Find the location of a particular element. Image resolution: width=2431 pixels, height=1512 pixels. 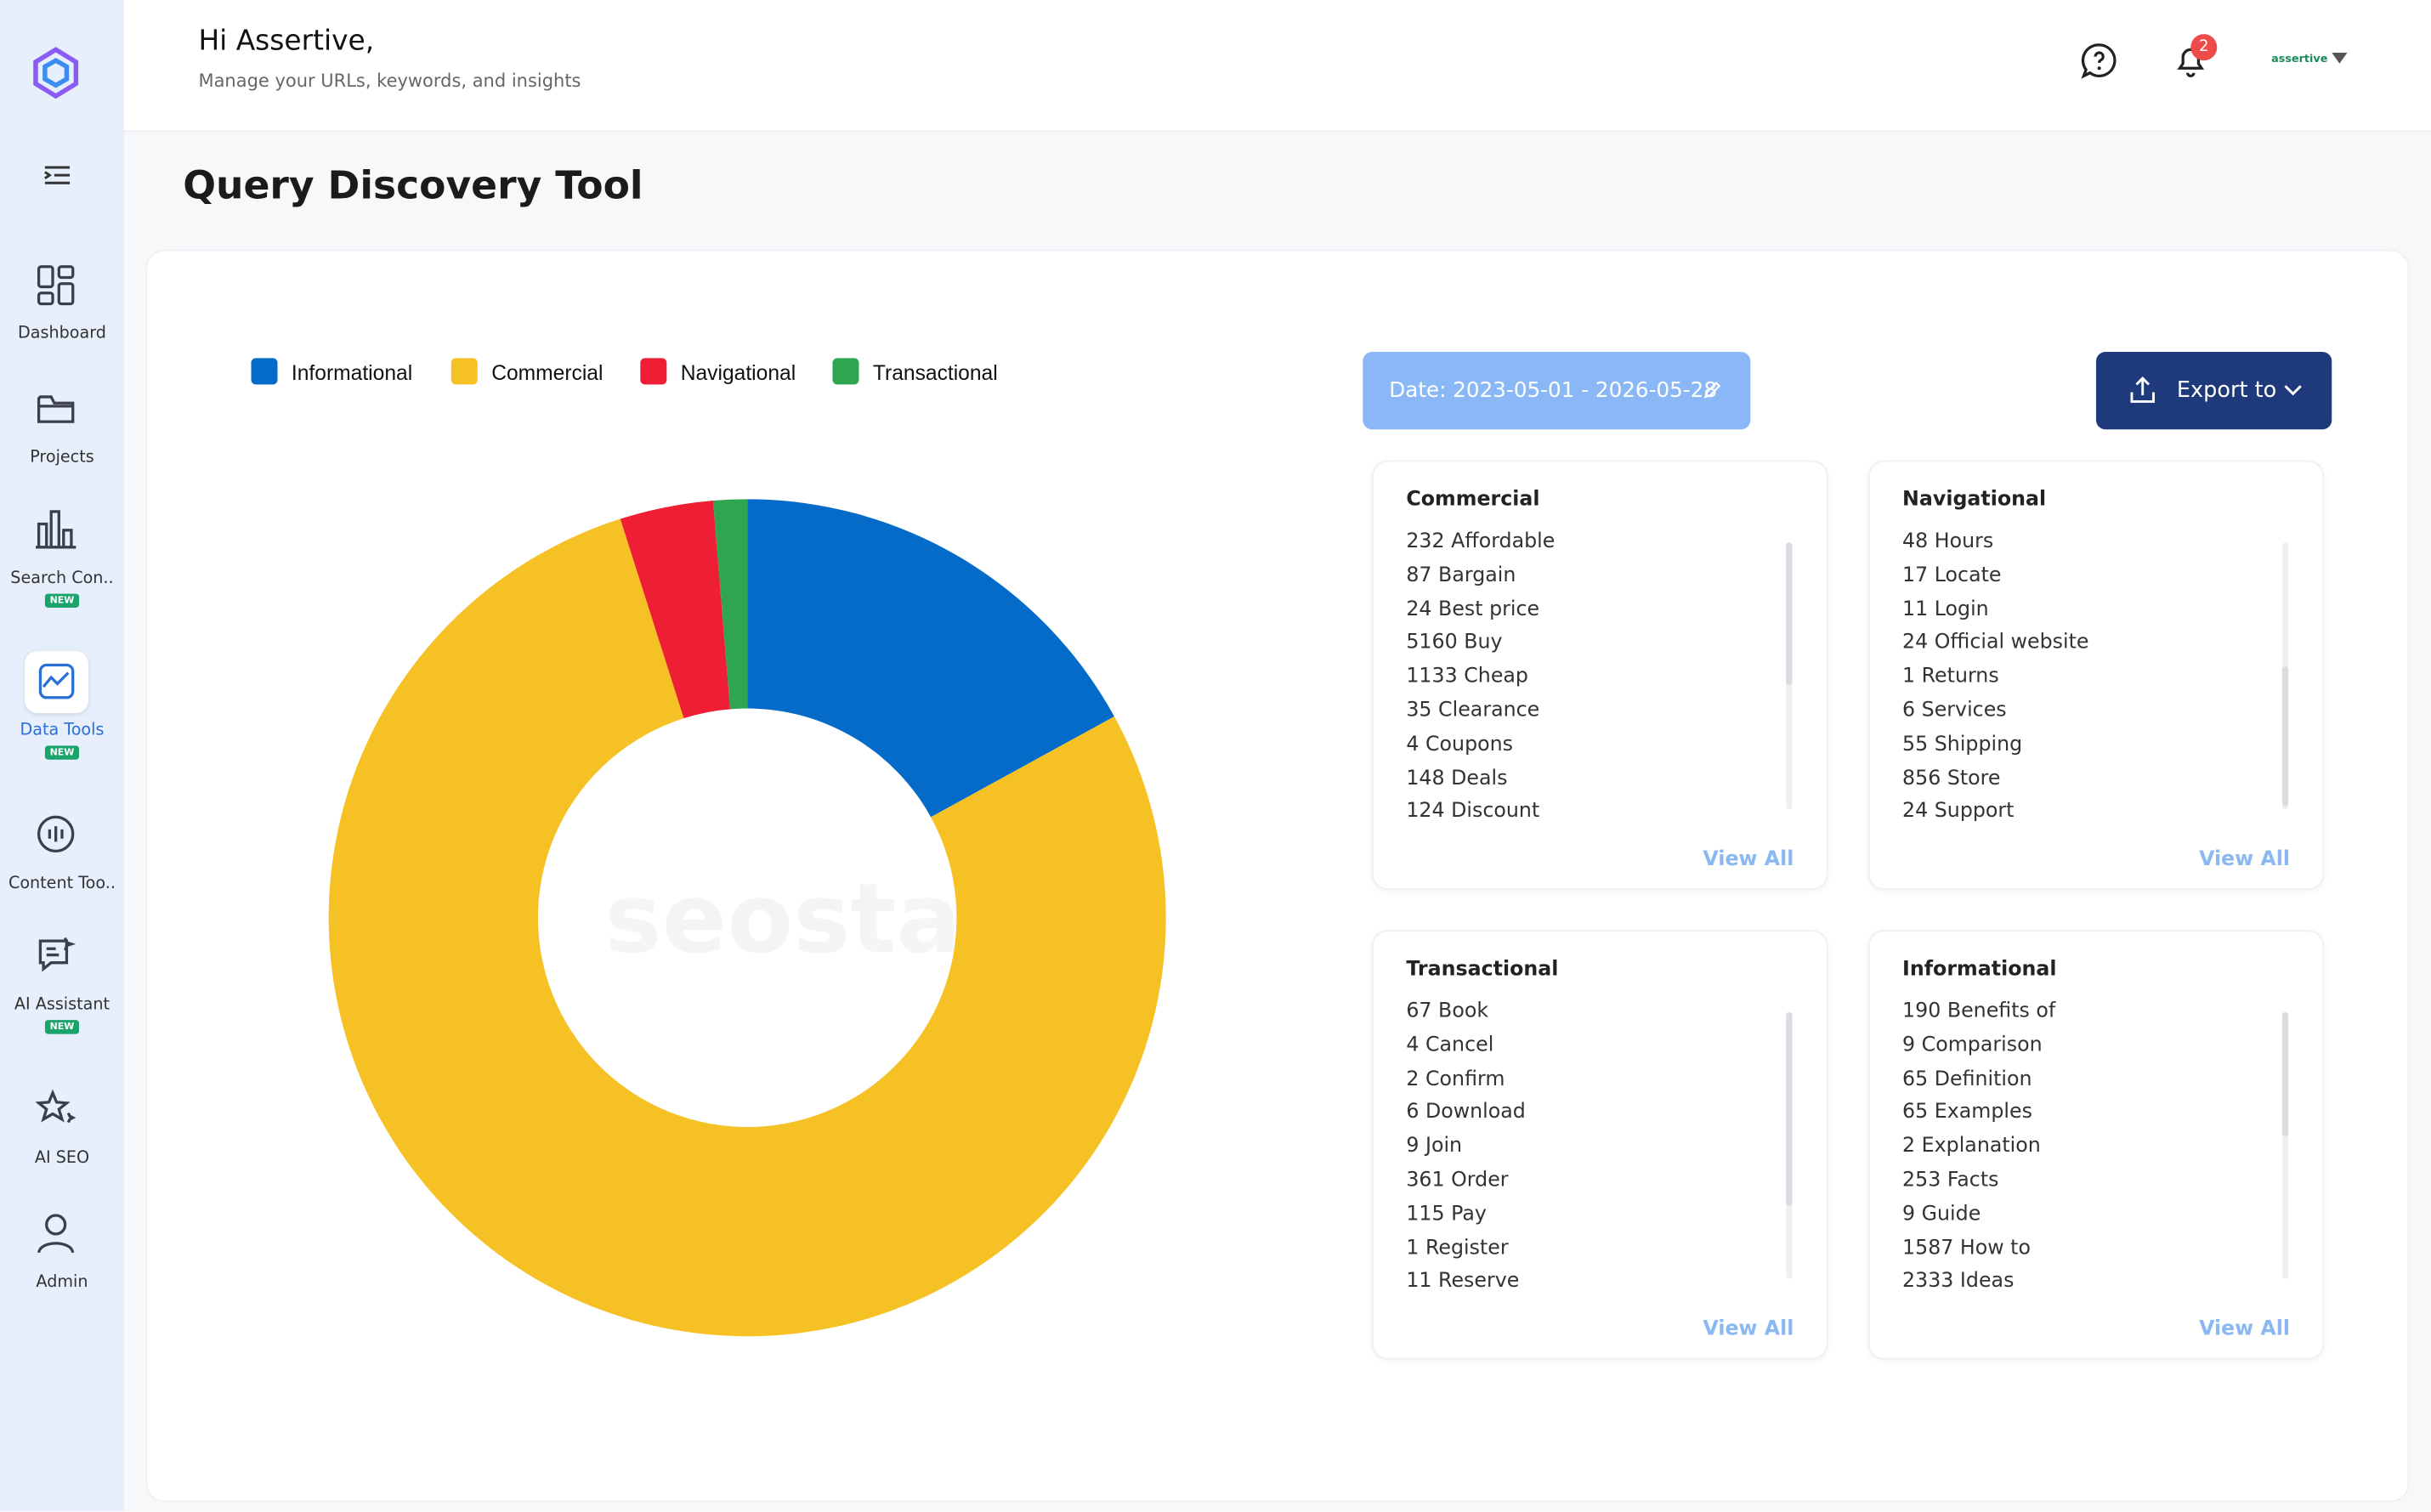

greeting: Hi Assertive, is located at coordinates (286, 41).